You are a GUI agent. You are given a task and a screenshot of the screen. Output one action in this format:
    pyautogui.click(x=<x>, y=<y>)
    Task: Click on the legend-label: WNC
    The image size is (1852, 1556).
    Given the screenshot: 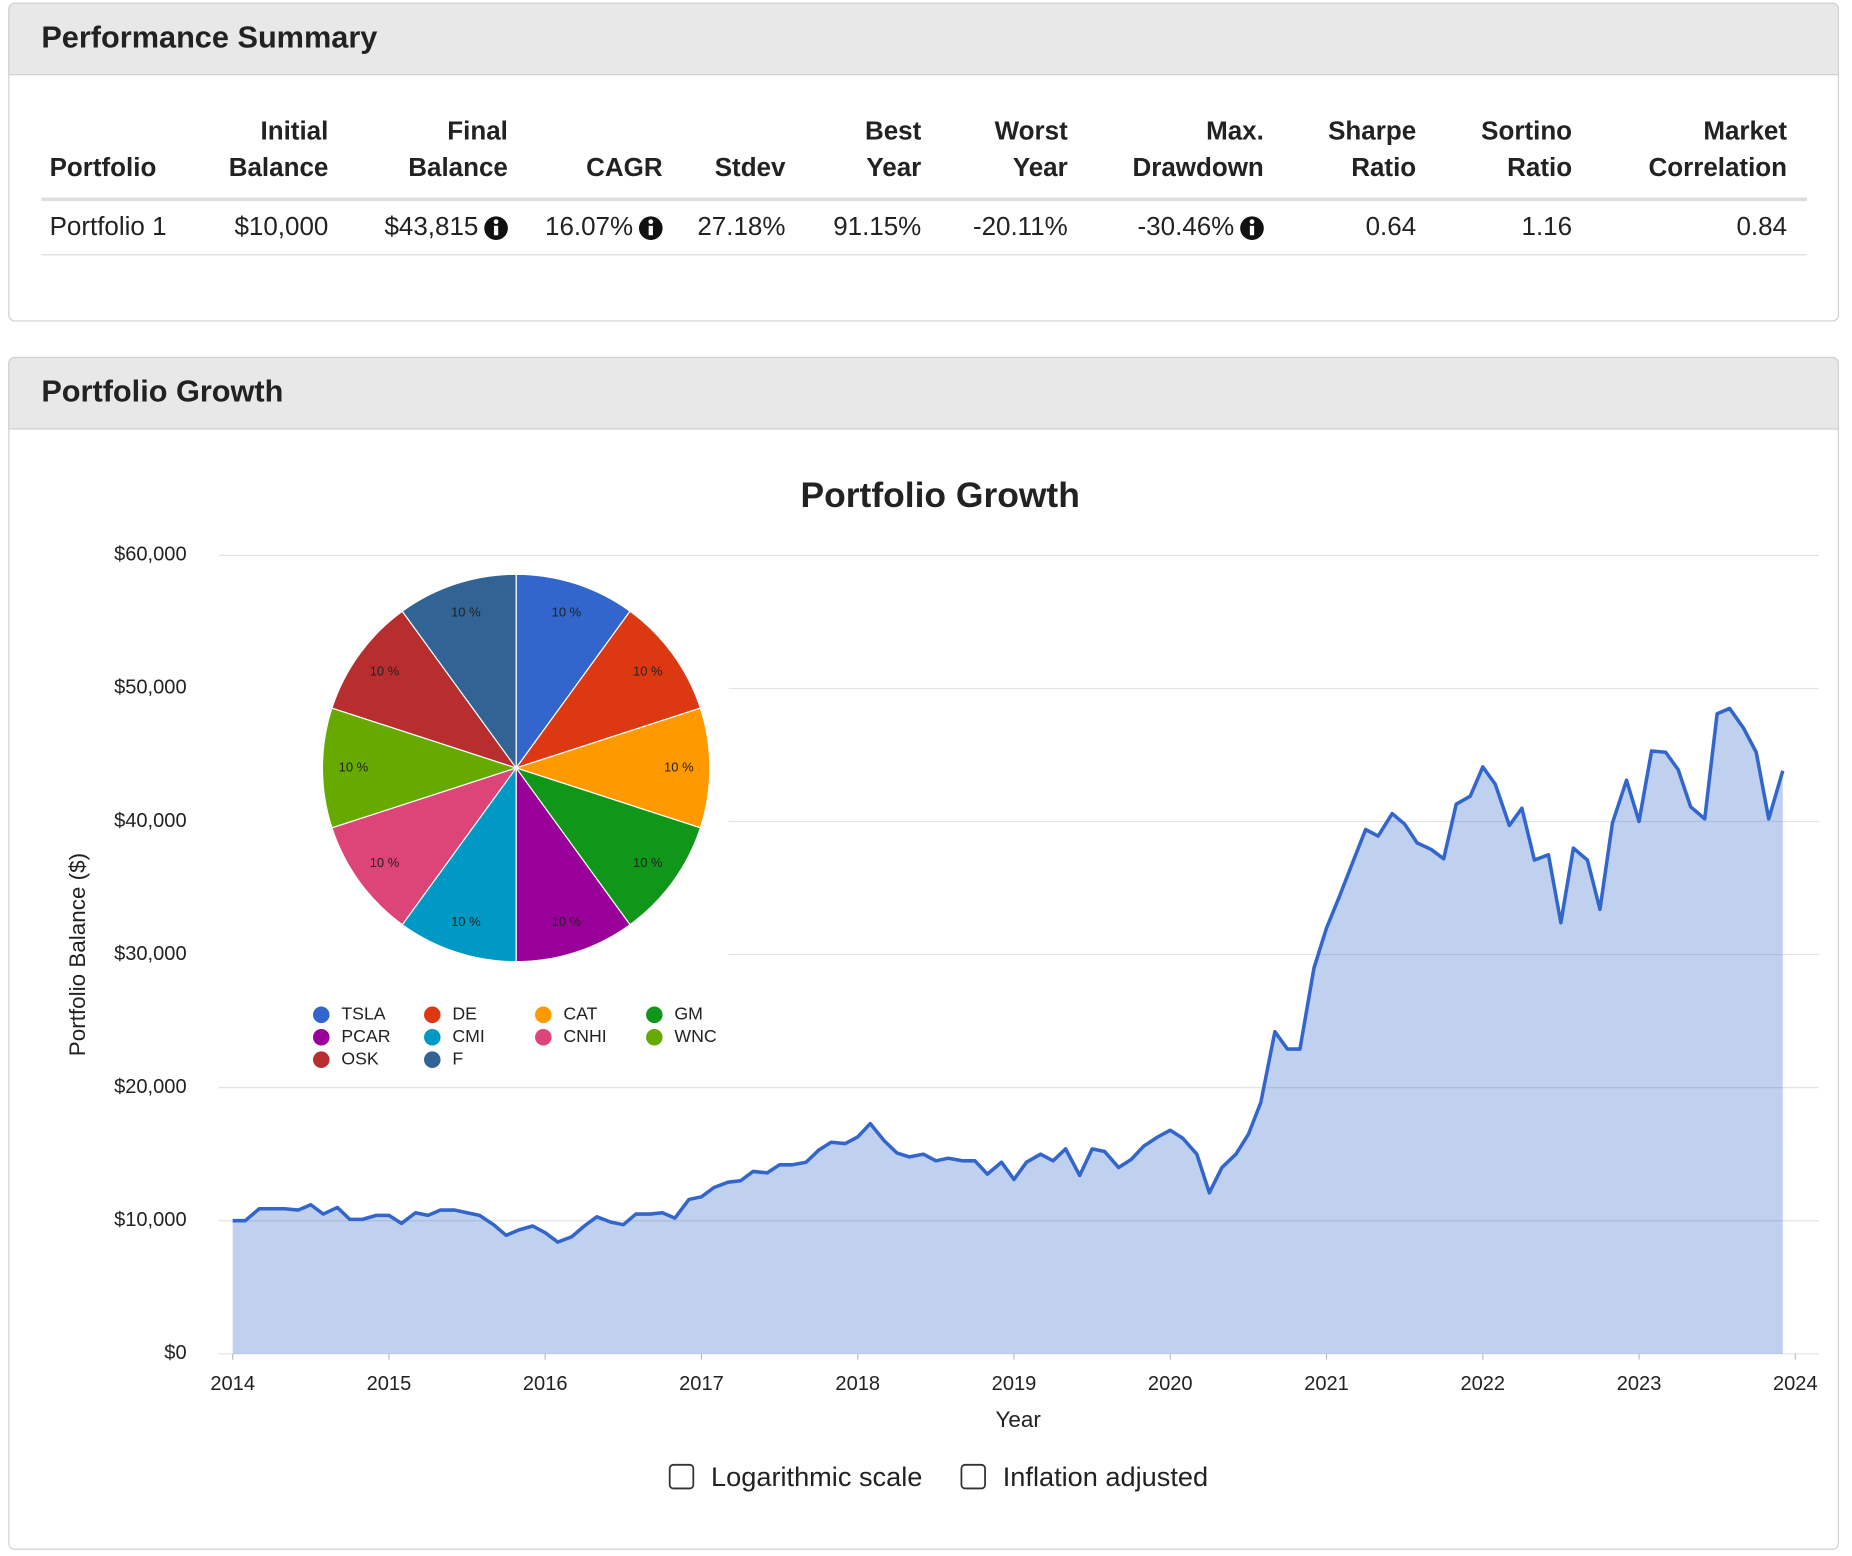 What is the action you would take?
    pyautogui.click(x=695, y=1036)
    